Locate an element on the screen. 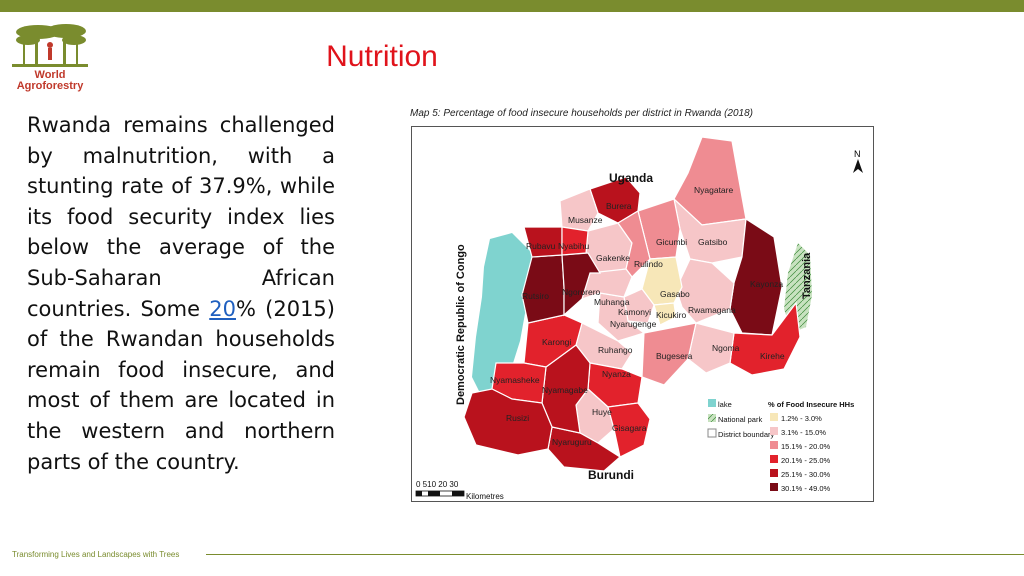 The width and height of the screenshot is (1024, 576). district-label-nyanza: Nyanza is located at coordinates (616, 374).